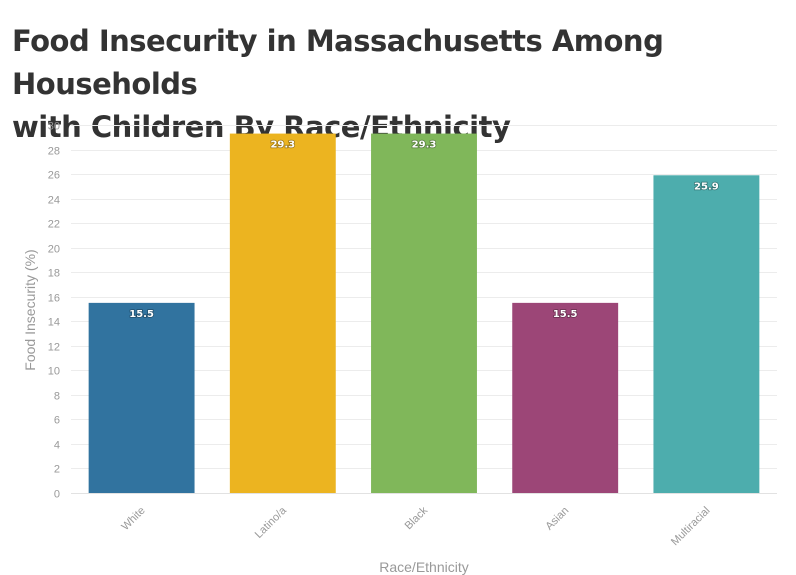 The width and height of the screenshot is (796, 575). Describe the element at coordinates (141, 397) in the screenshot. I see `bar-white` at that location.